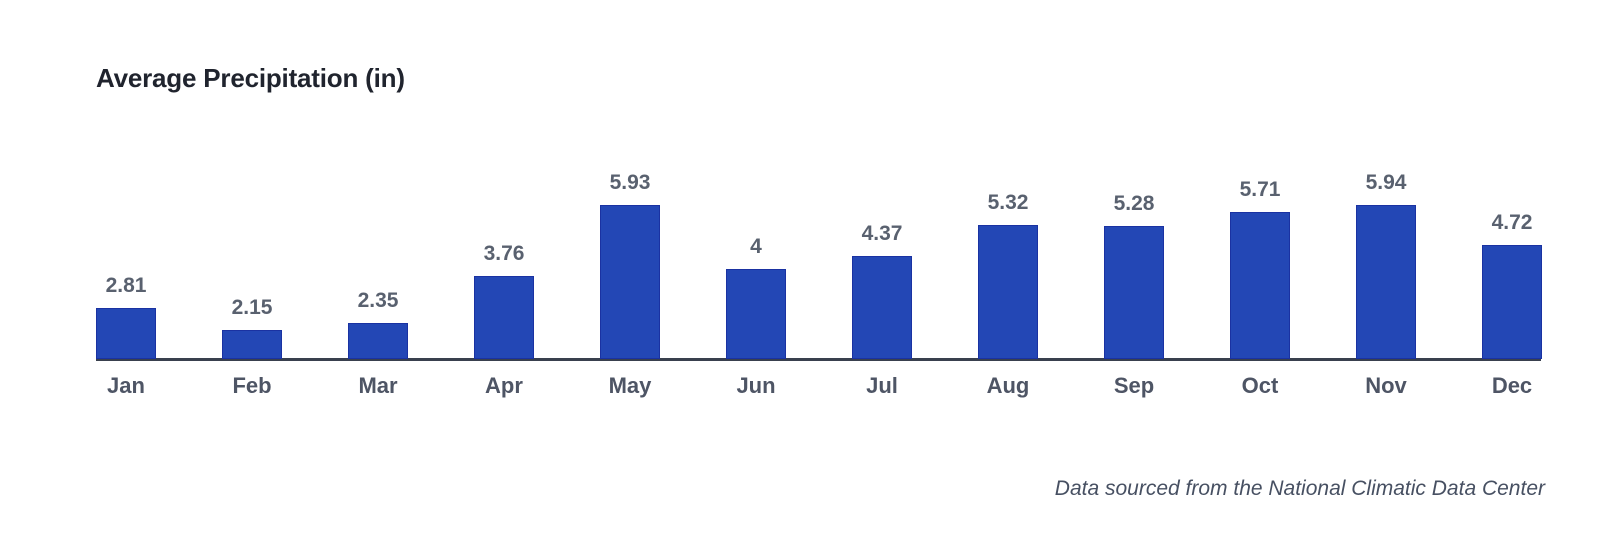 The image size is (1600, 551). I want to click on x-axis-tick-label: May, so click(630, 385).